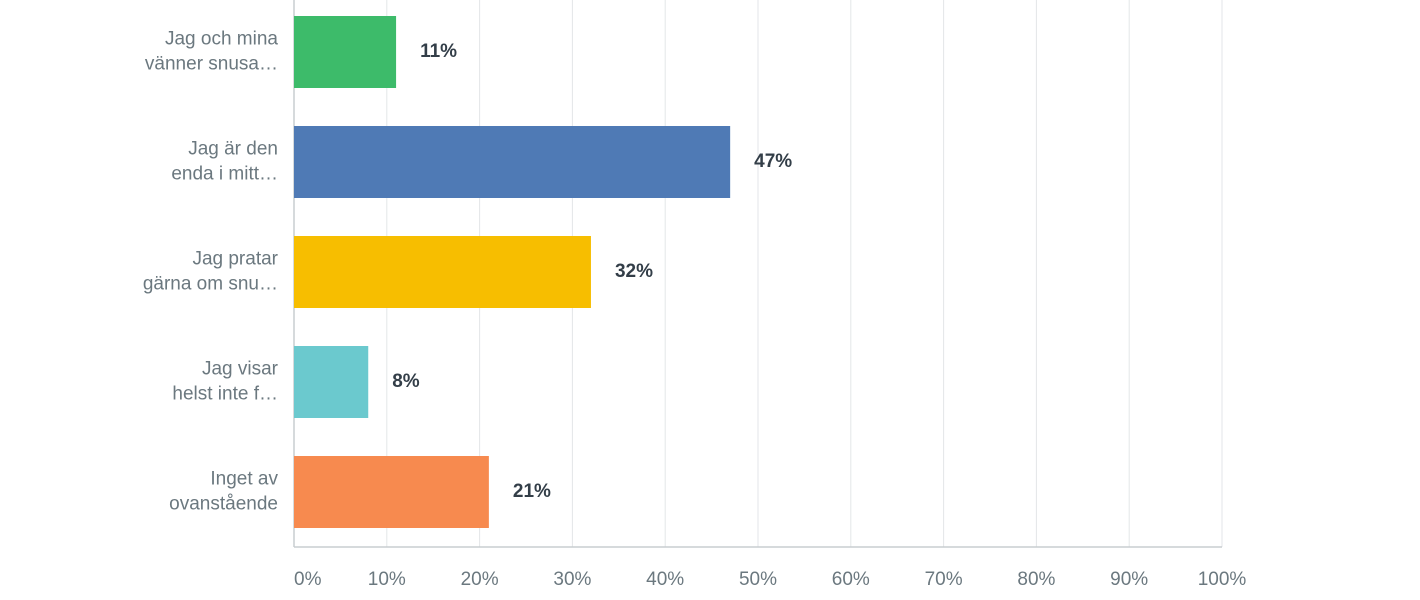 The image size is (1420, 600). I want to click on y-tick-label: Jag visar, so click(240, 369).